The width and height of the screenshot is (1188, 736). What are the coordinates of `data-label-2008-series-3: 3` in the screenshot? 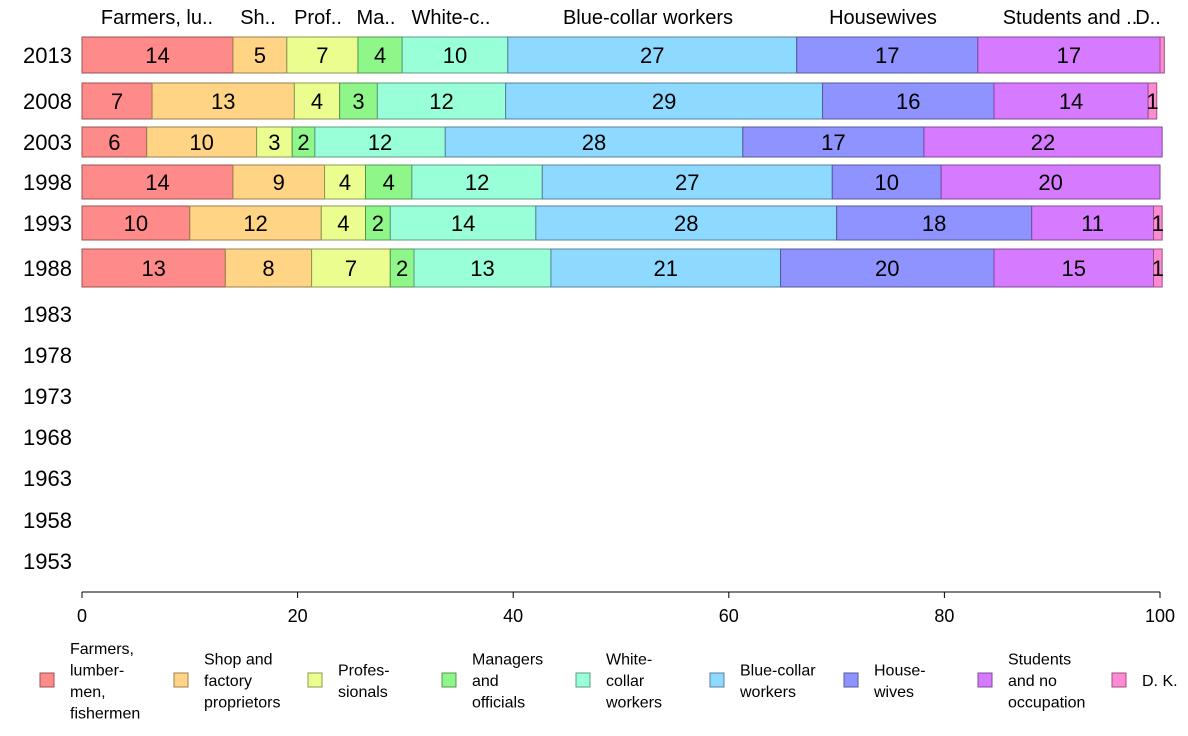 It's located at (358, 101).